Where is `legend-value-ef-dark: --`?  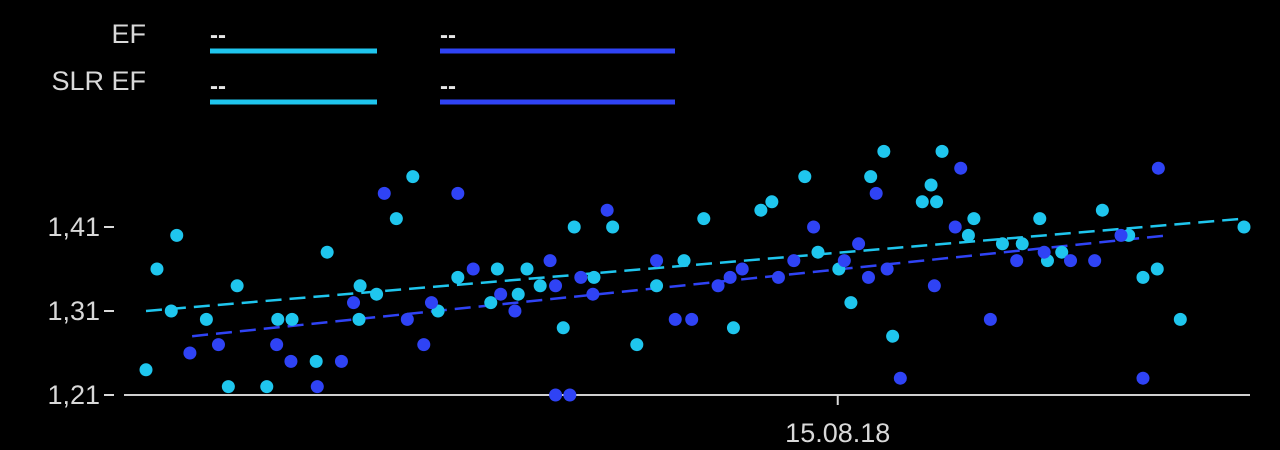 legend-value-ef-dark: -- is located at coordinates (448, 35).